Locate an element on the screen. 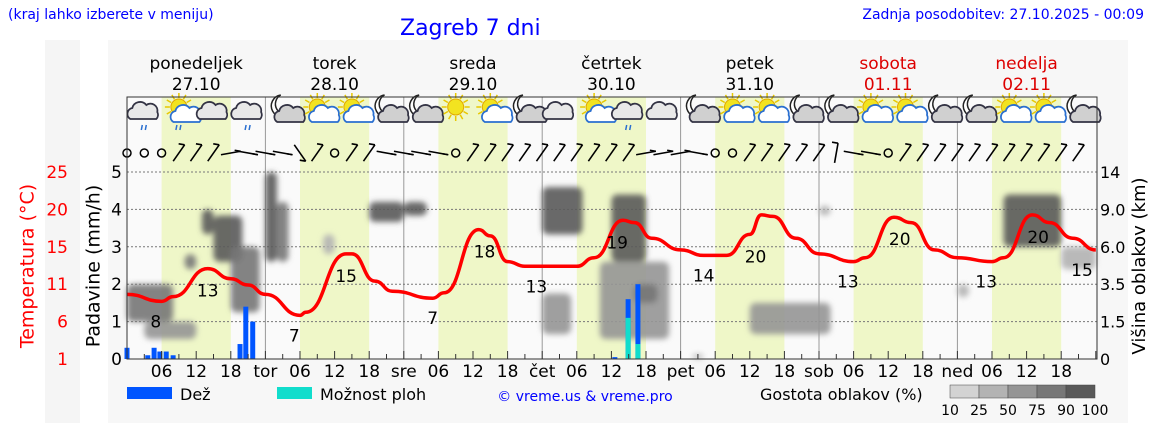 This screenshot has width=1152, height=443. temperature-label: 15 is located at coordinates (346, 277).